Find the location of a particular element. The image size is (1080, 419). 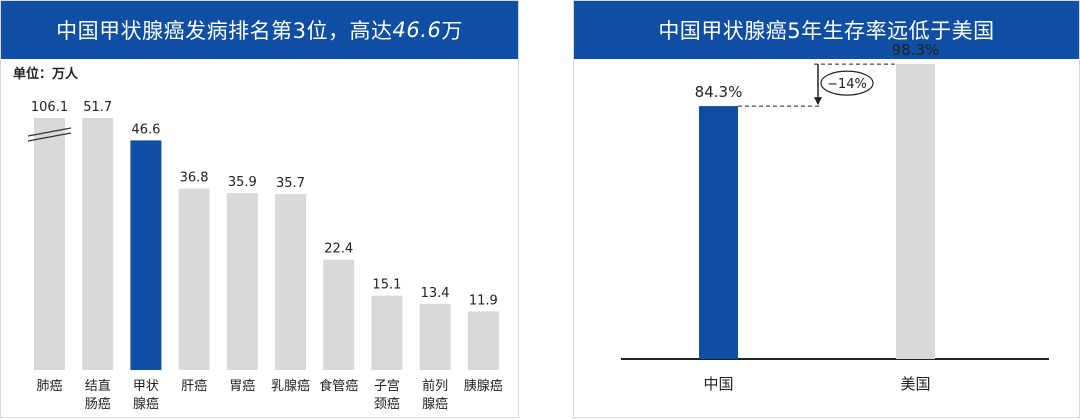

category-label-1: 美国 is located at coordinates (915, 384).